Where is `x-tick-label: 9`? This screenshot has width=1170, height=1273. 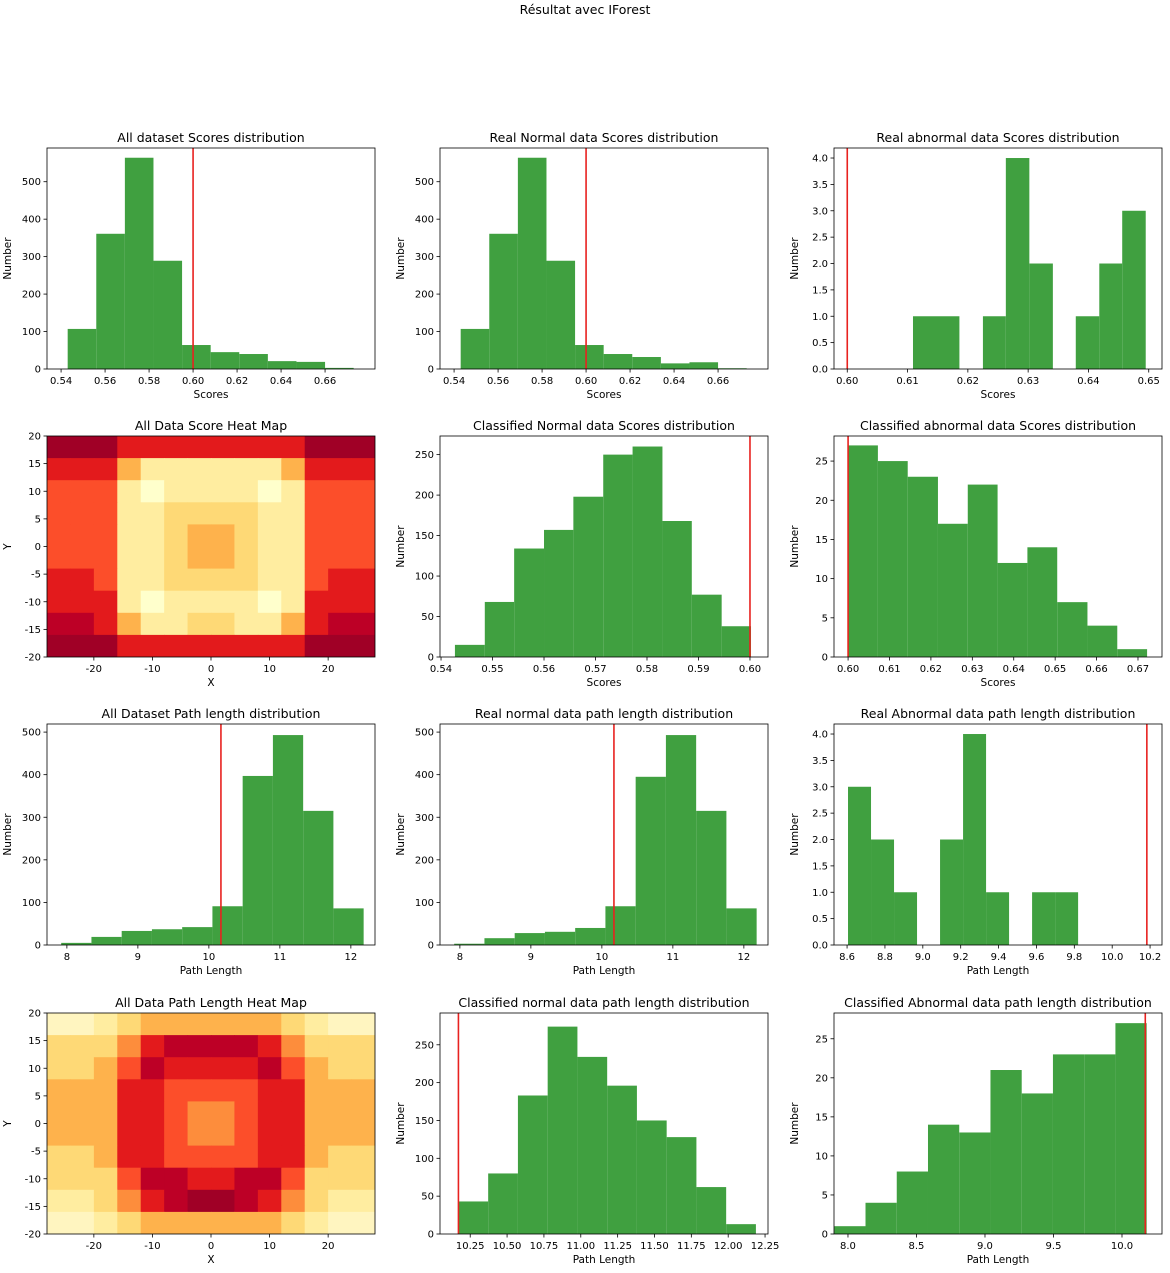 x-tick-label: 9 is located at coordinates (138, 957).